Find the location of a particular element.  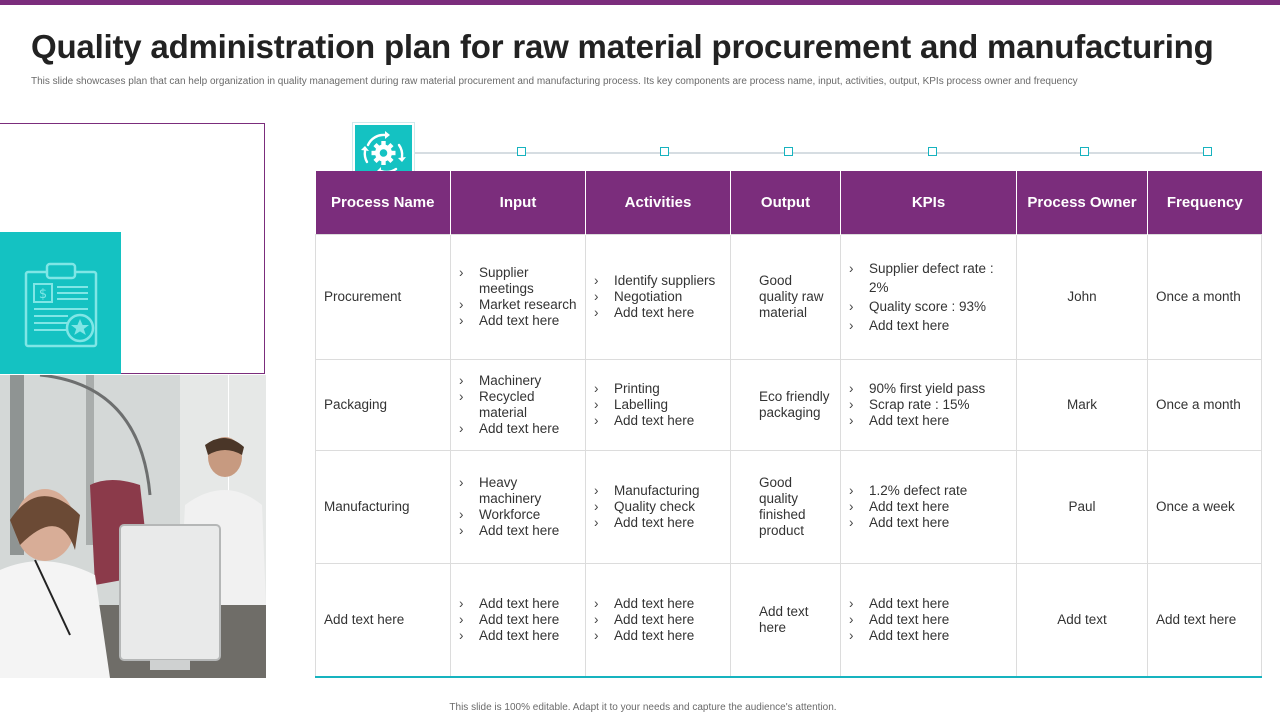

office-workers-photo is located at coordinates (133, 526).